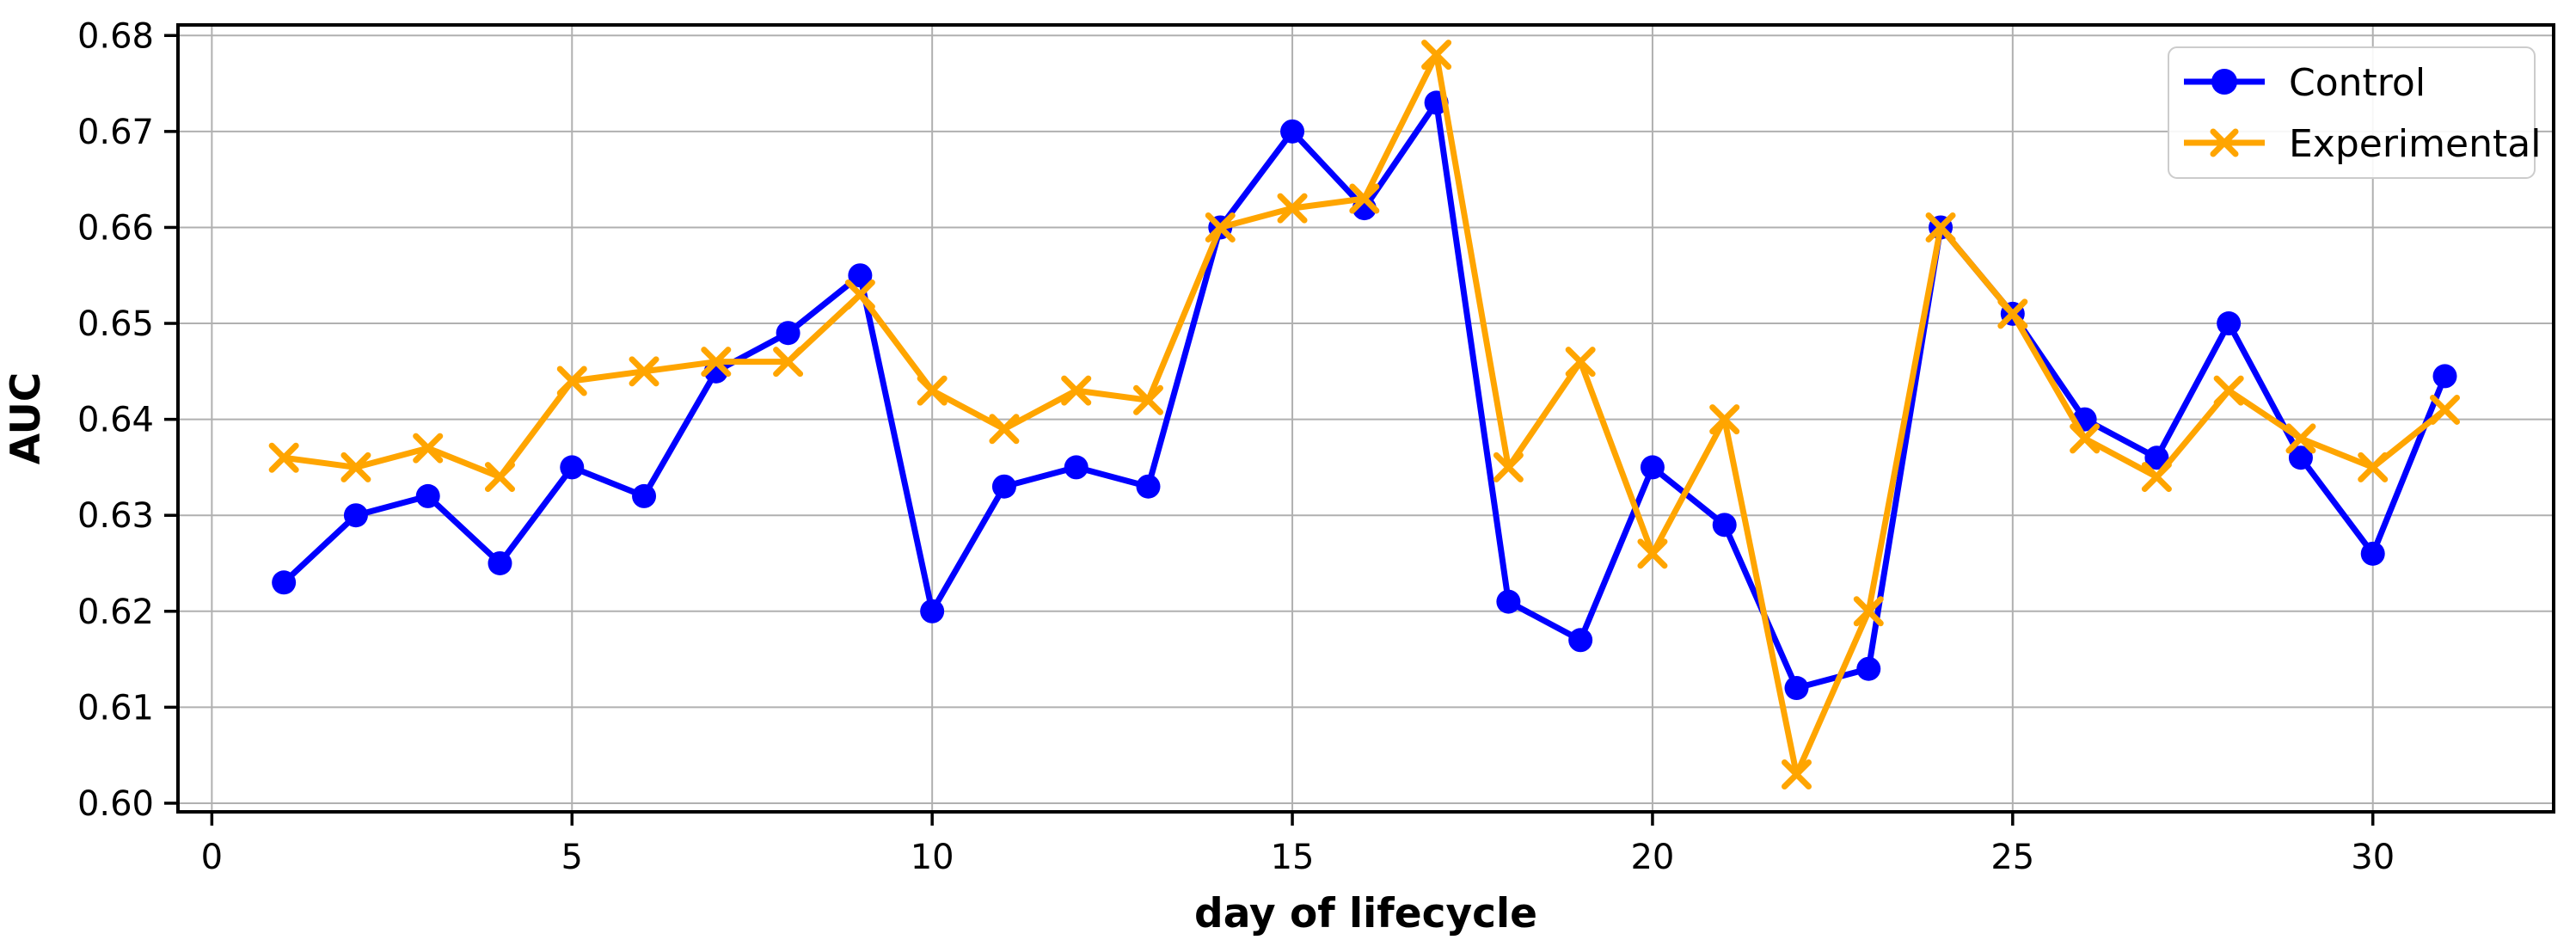  Describe the element at coordinates (115, 708) in the screenshot. I see `y-tick-label: 0.61` at that location.